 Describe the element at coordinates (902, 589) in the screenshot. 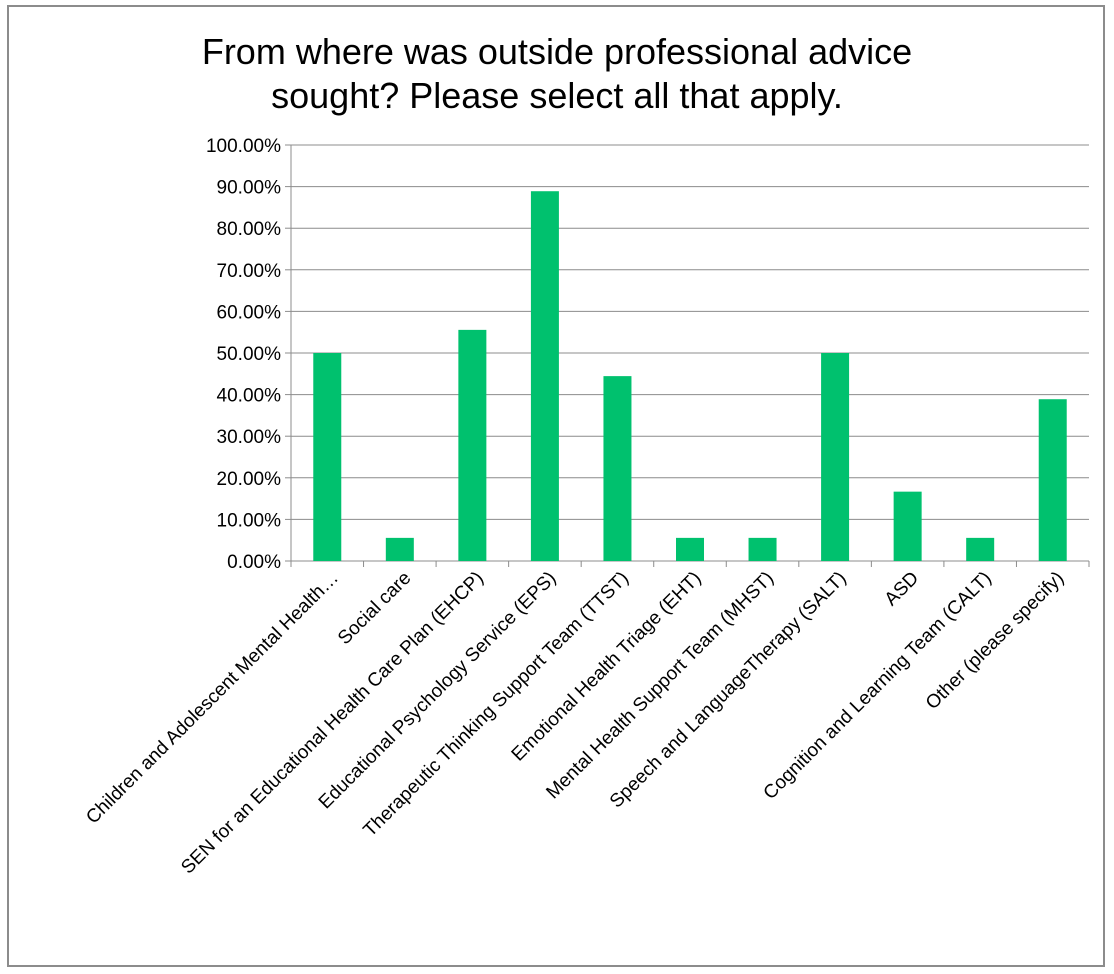

I see `x-category-label: ASD` at that location.